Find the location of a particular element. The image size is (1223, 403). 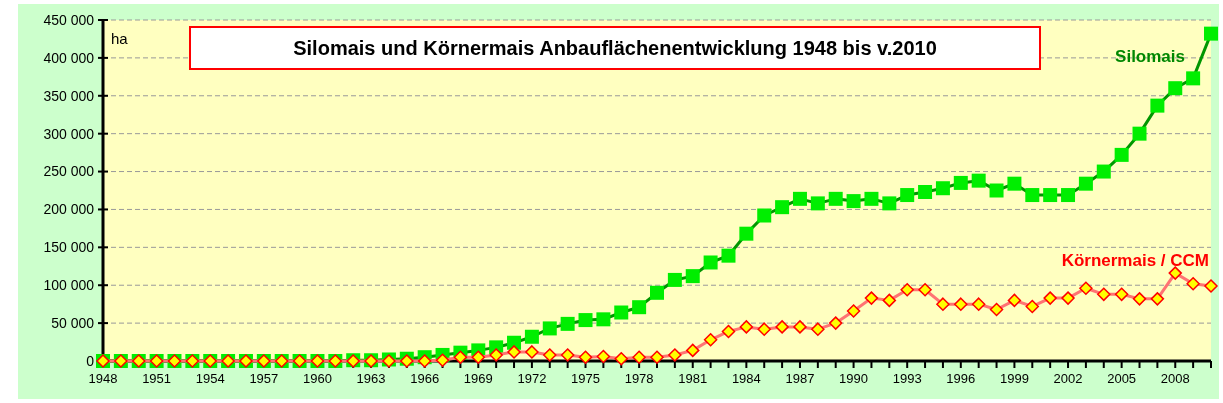

x-tick-label: 1999 is located at coordinates (1014, 378).